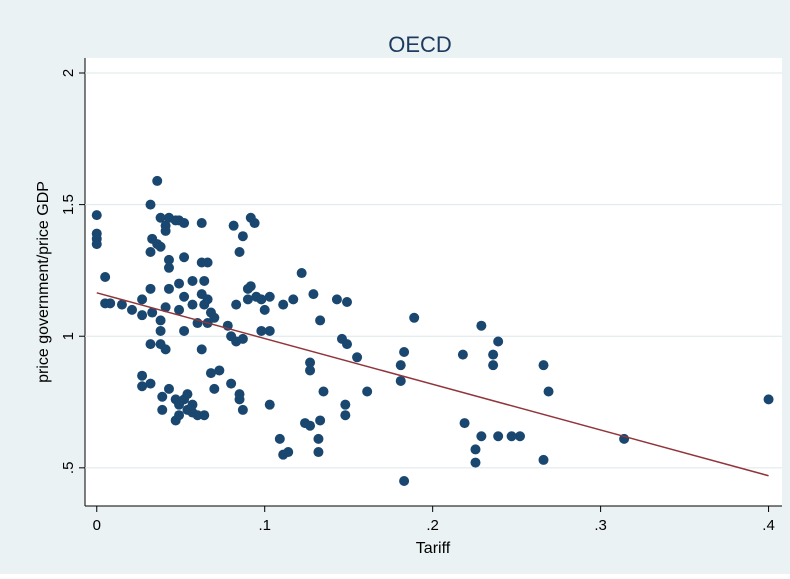  I want to click on x-tick-label: .2, so click(432, 525).